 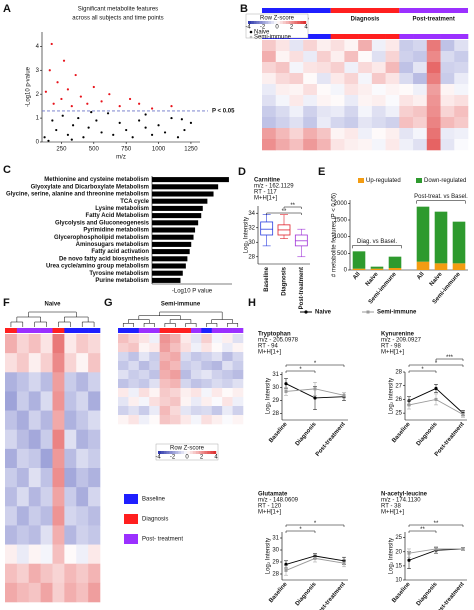 I want to click on metabolite-rt: RT - 98, so click(x=391, y=347).